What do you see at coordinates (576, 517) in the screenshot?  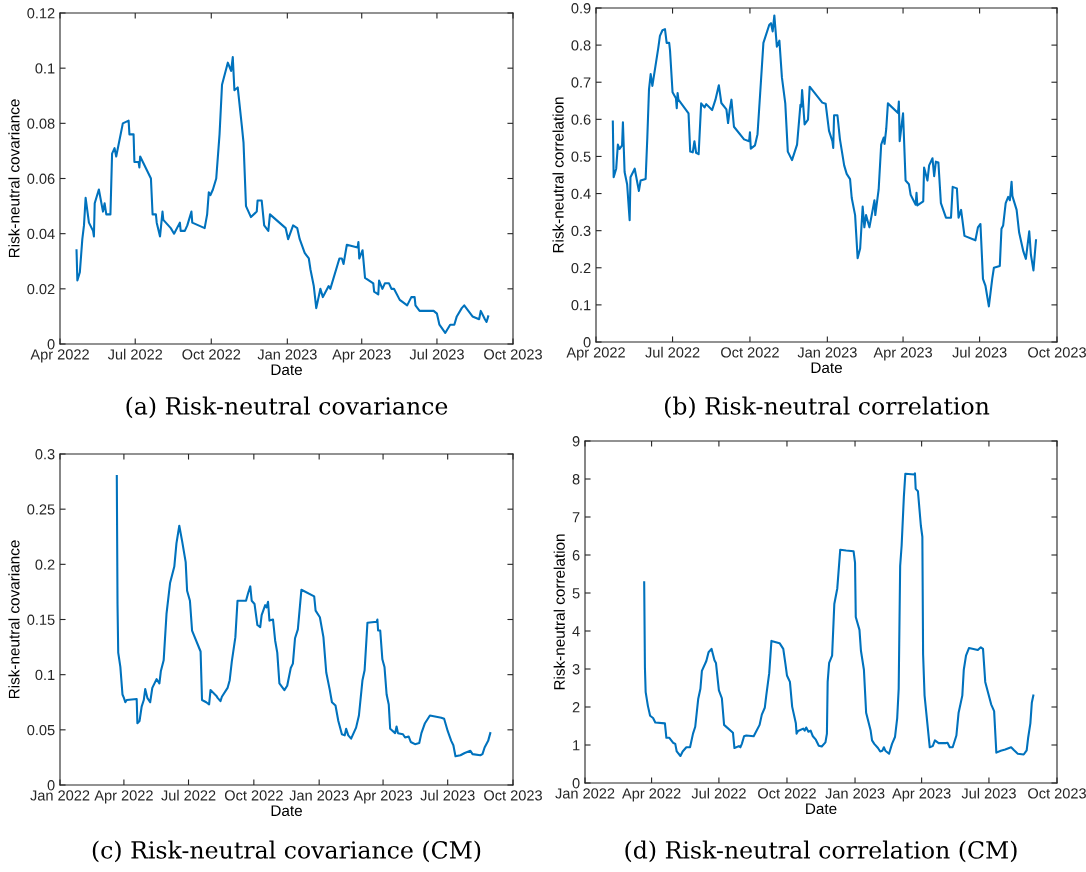 I see `y-tick-label: 7` at bounding box center [576, 517].